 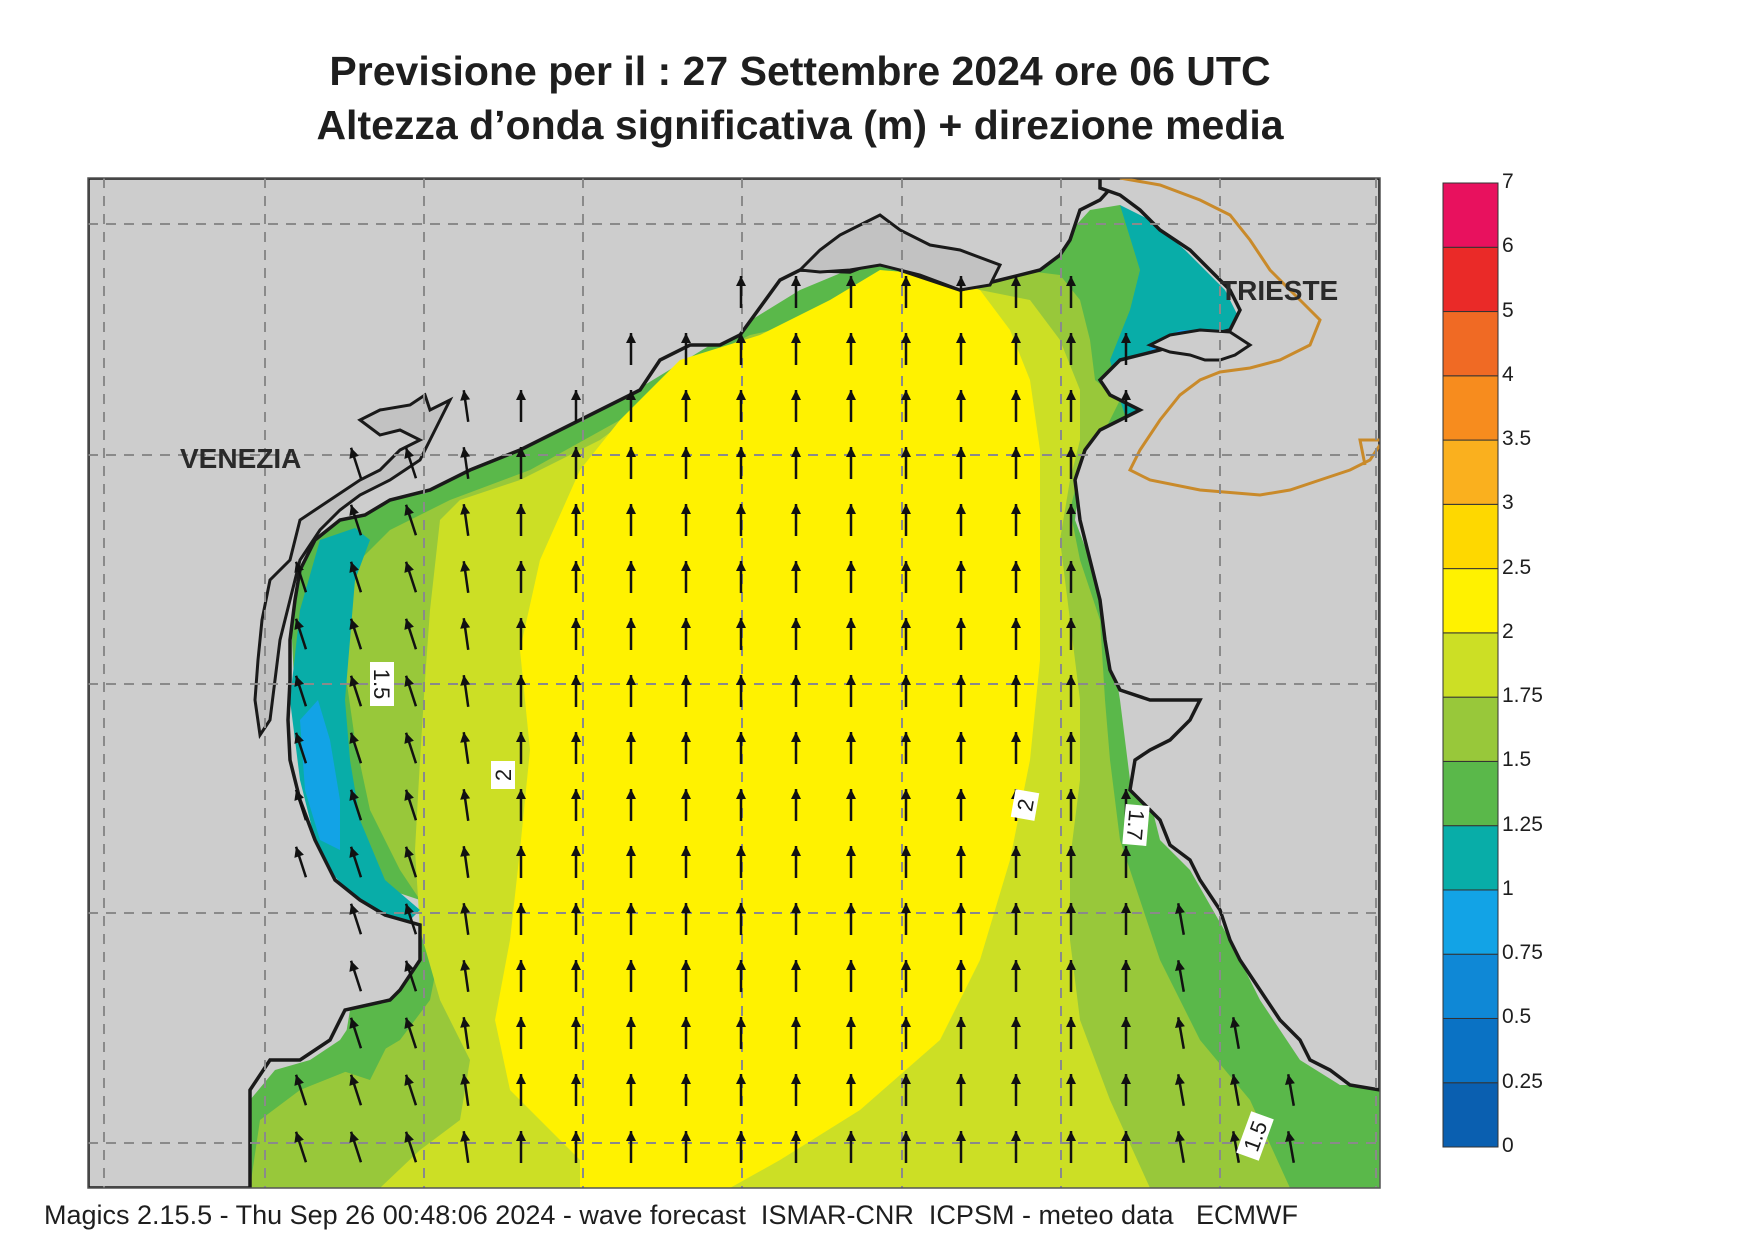 I want to click on colorbar-tick-label: 7, so click(x=1508, y=181).